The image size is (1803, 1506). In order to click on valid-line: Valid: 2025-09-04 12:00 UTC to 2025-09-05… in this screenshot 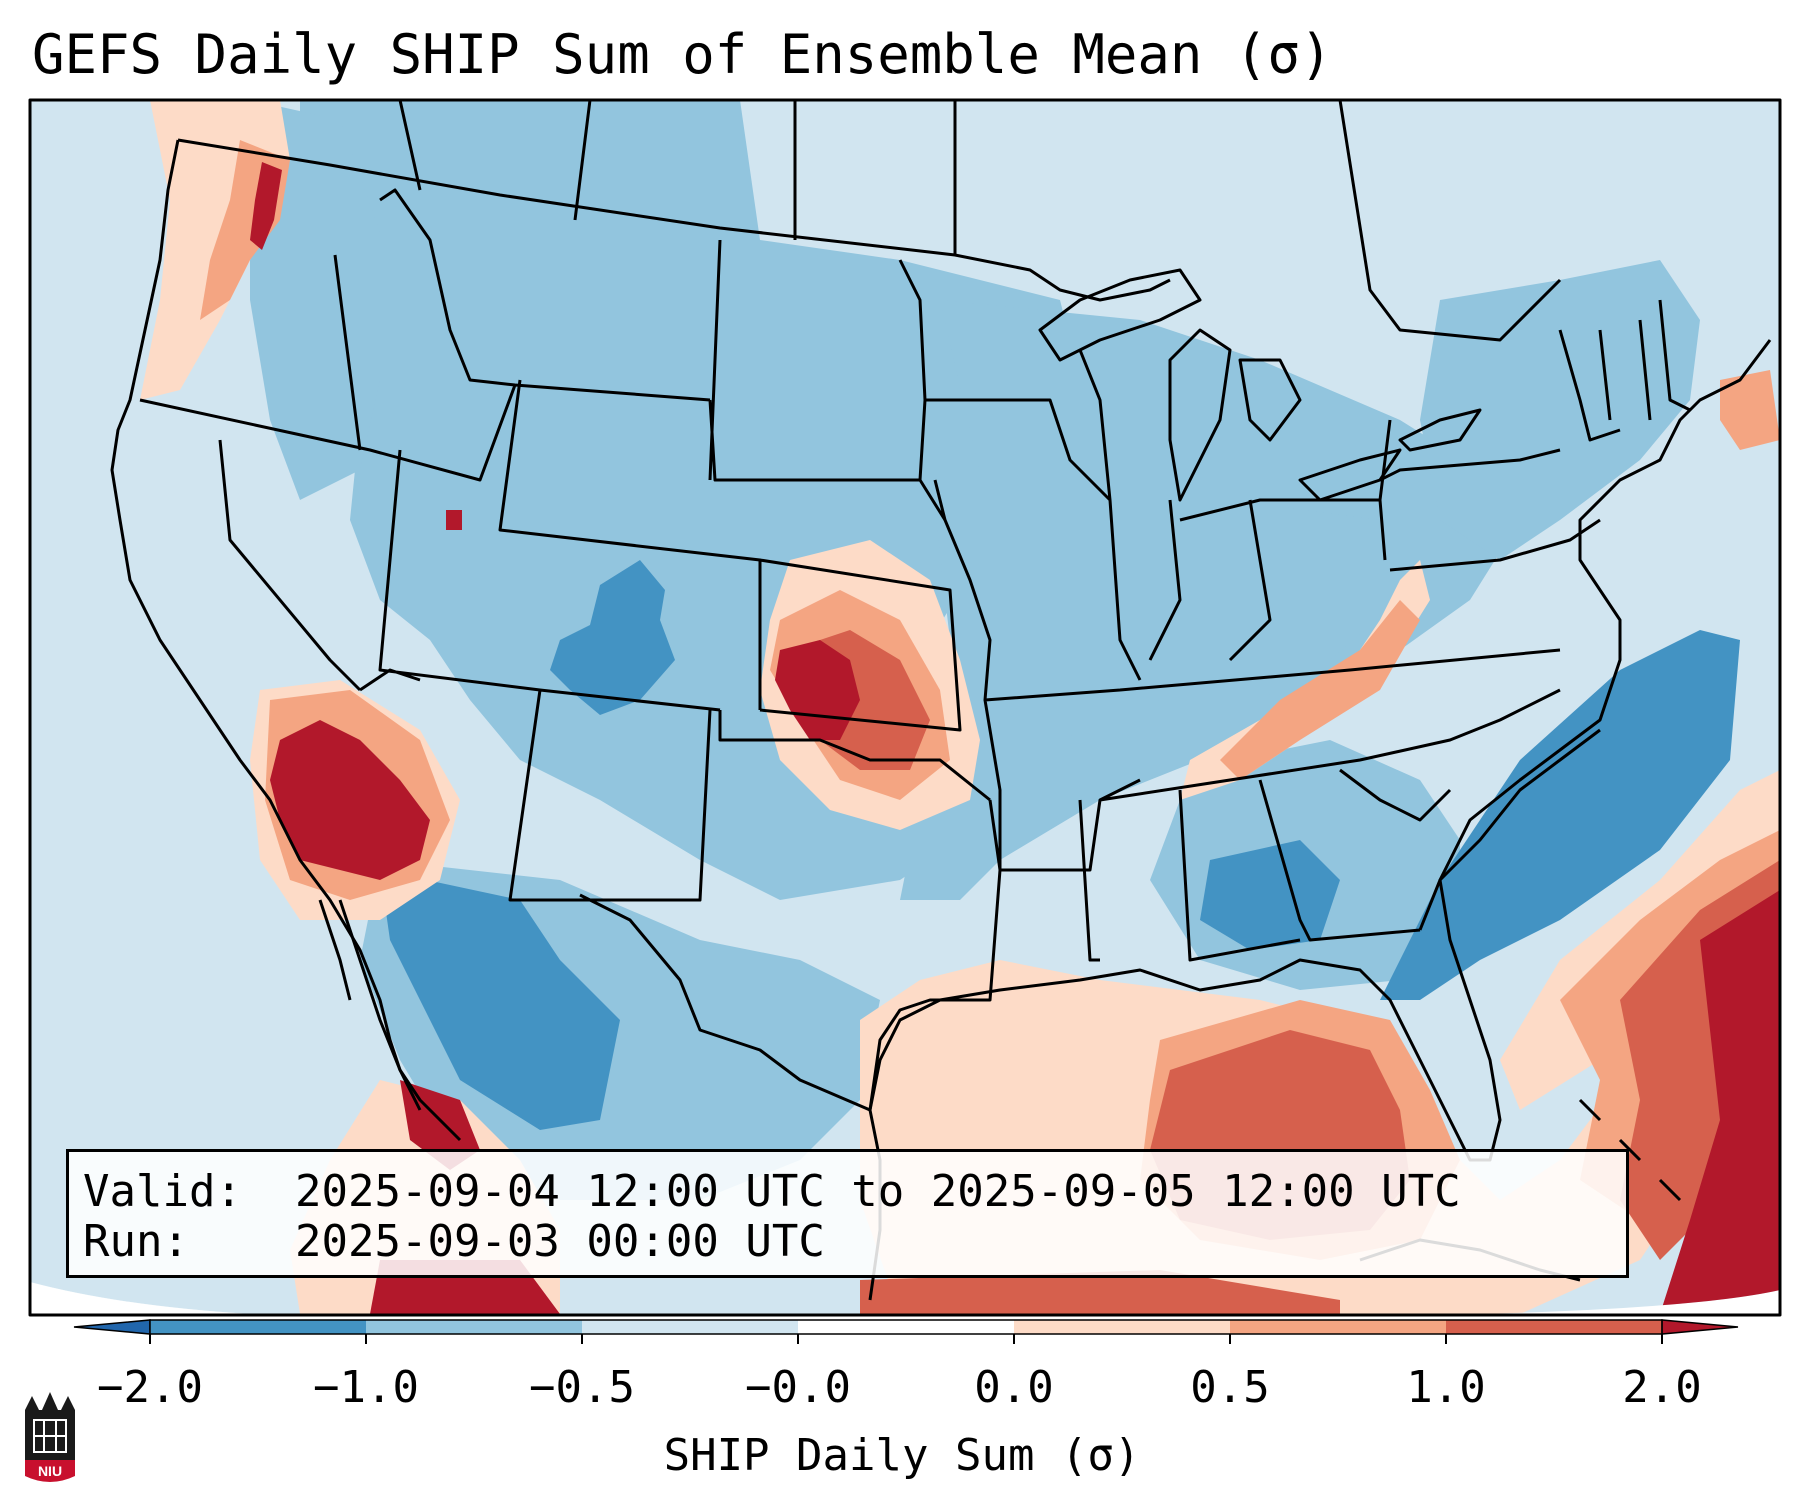, I will do `click(772, 1192)`.